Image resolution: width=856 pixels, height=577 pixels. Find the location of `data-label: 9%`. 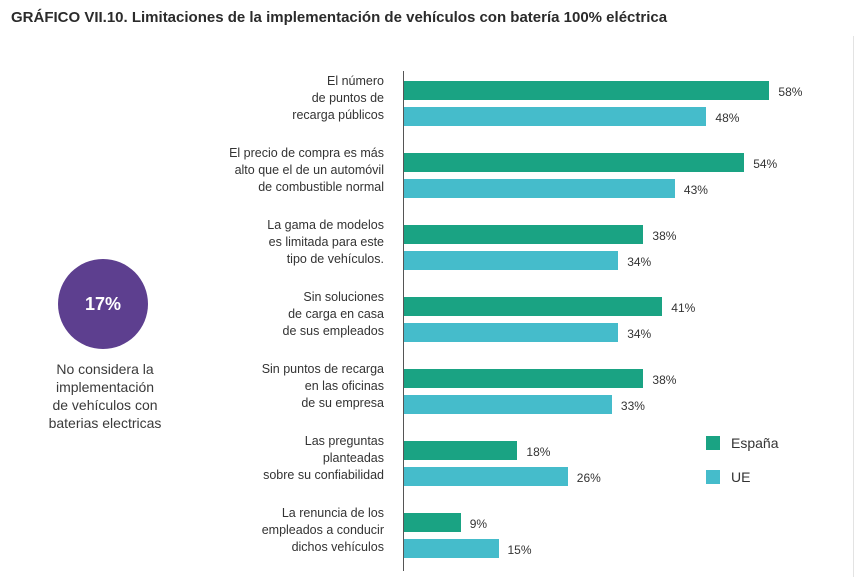

data-label: 9% is located at coordinates (478, 524).